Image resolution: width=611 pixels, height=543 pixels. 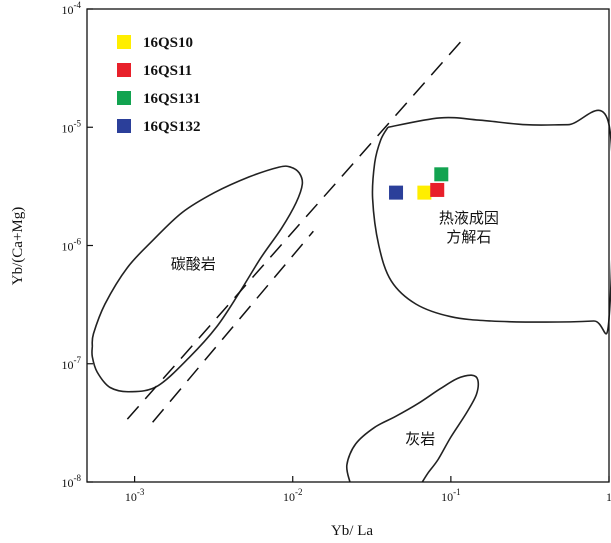 What do you see at coordinates (441, 174) in the screenshot?
I see `data-point-16qs131` at bounding box center [441, 174].